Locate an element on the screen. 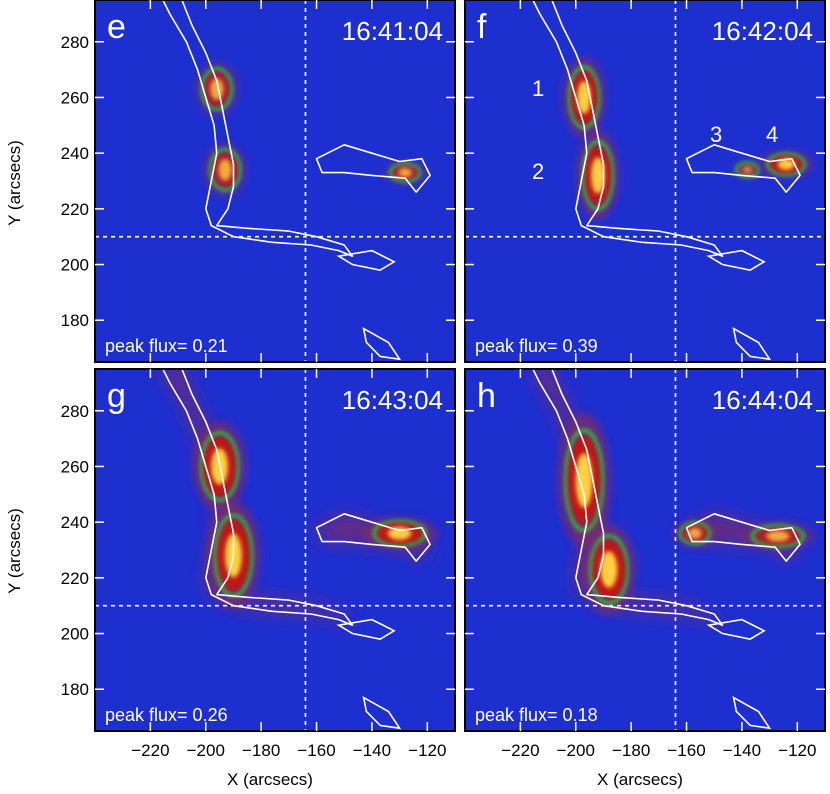 The image size is (830, 794). panel-time: 16:43:04 is located at coordinates (392, 400).